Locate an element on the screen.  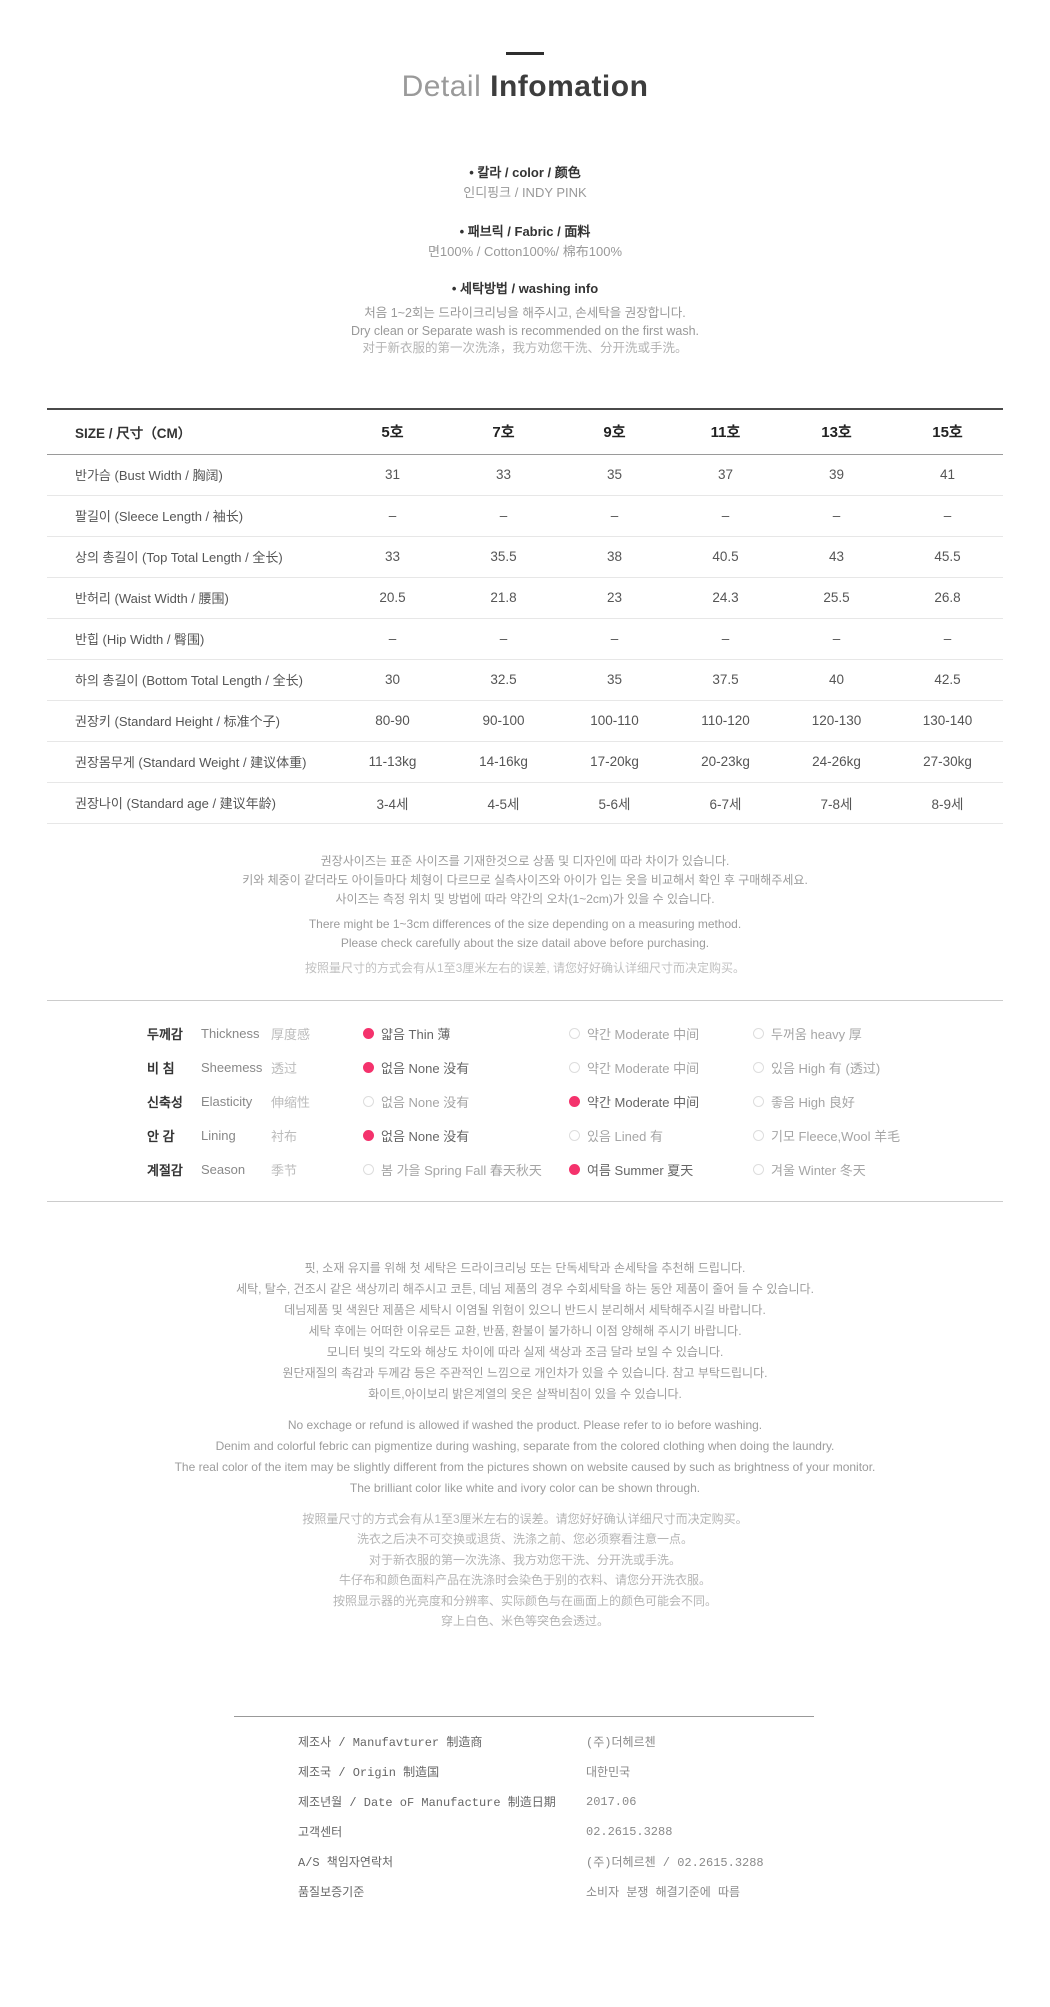
manufacturer-row: 품질보증기준 소비자 분쟁 해결기준에 따름 is located at coordinates (524, 1892).